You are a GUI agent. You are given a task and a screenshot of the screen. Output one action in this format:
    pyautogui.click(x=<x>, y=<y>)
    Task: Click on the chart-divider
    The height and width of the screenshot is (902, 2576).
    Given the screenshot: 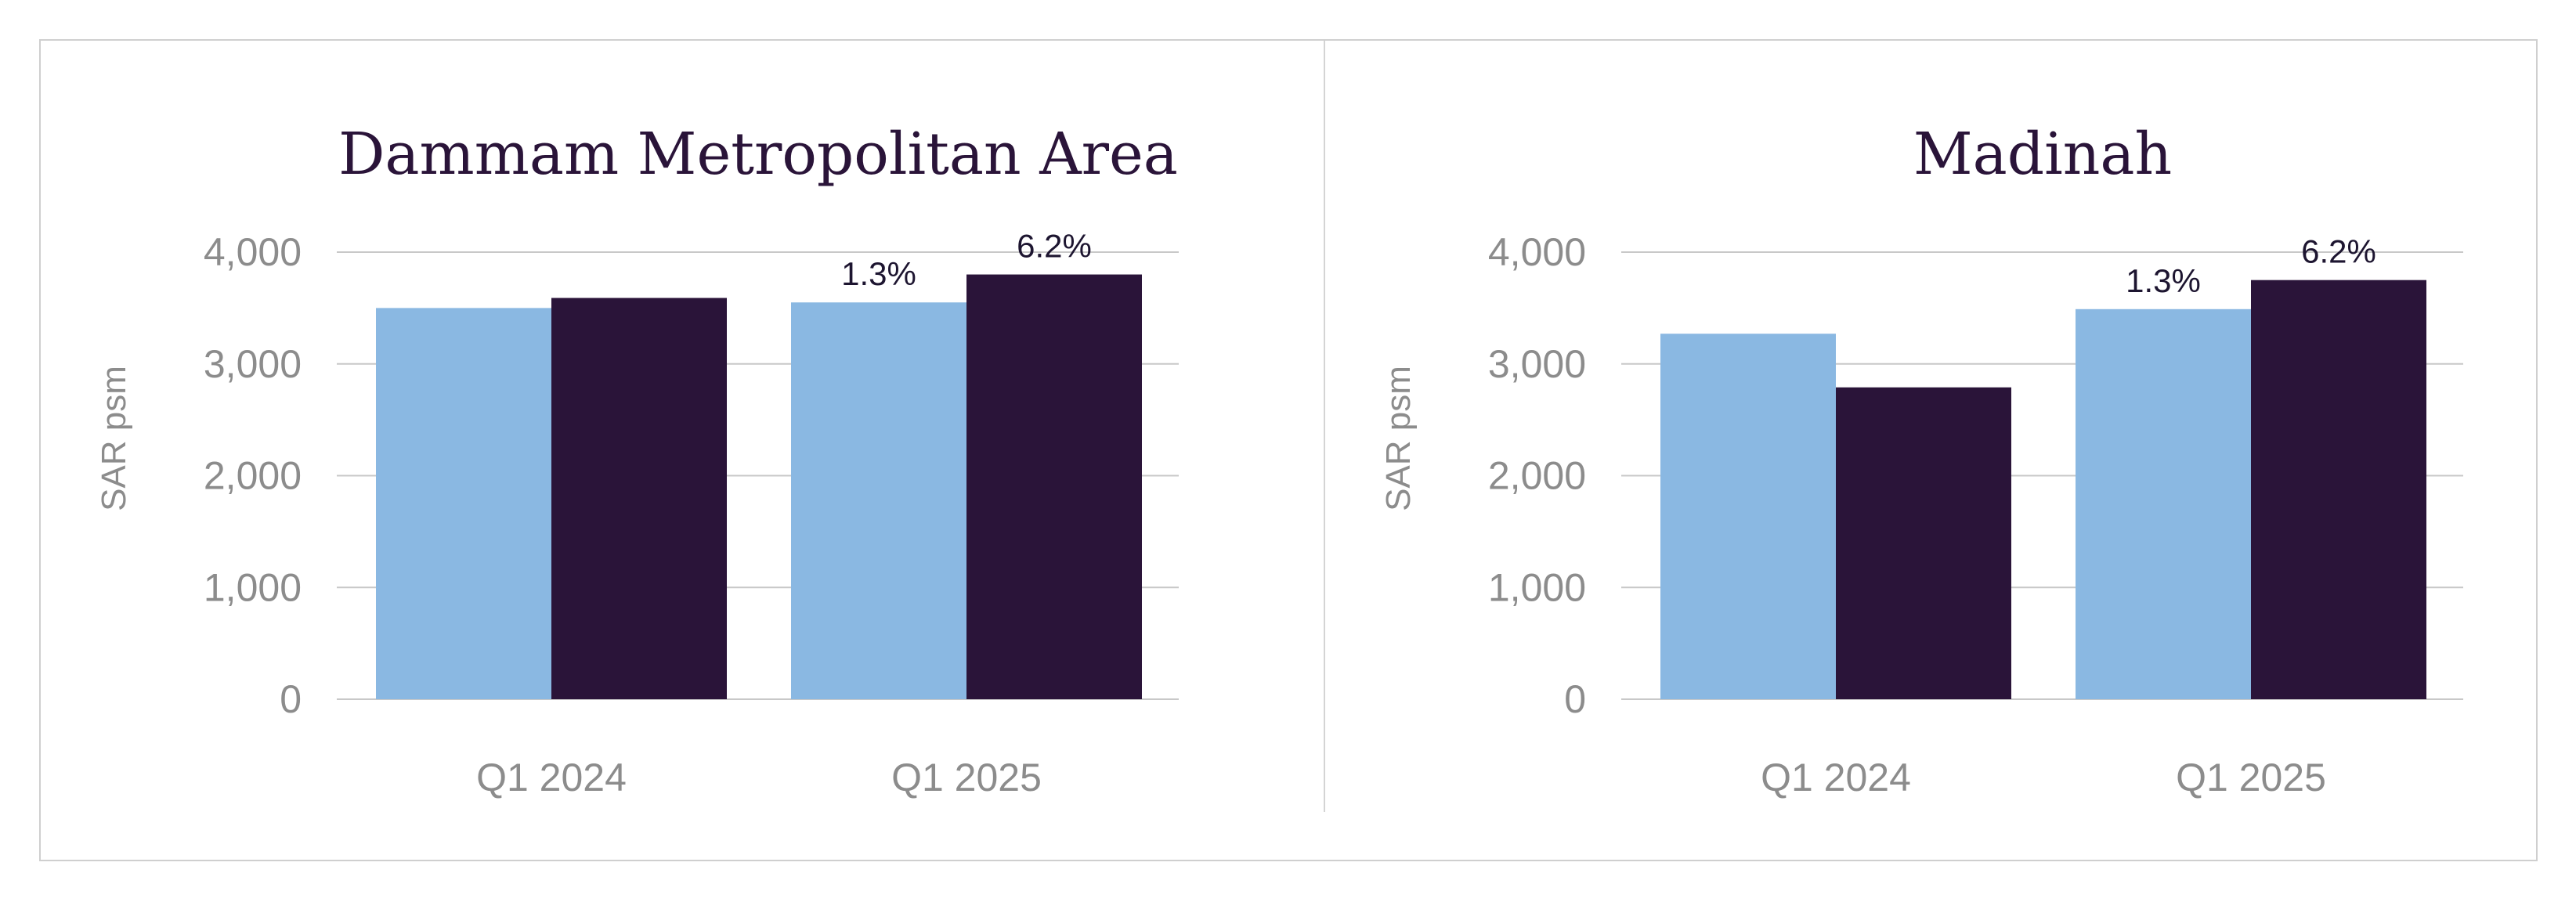 What is the action you would take?
    pyautogui.click(x=1324, y=426)
    